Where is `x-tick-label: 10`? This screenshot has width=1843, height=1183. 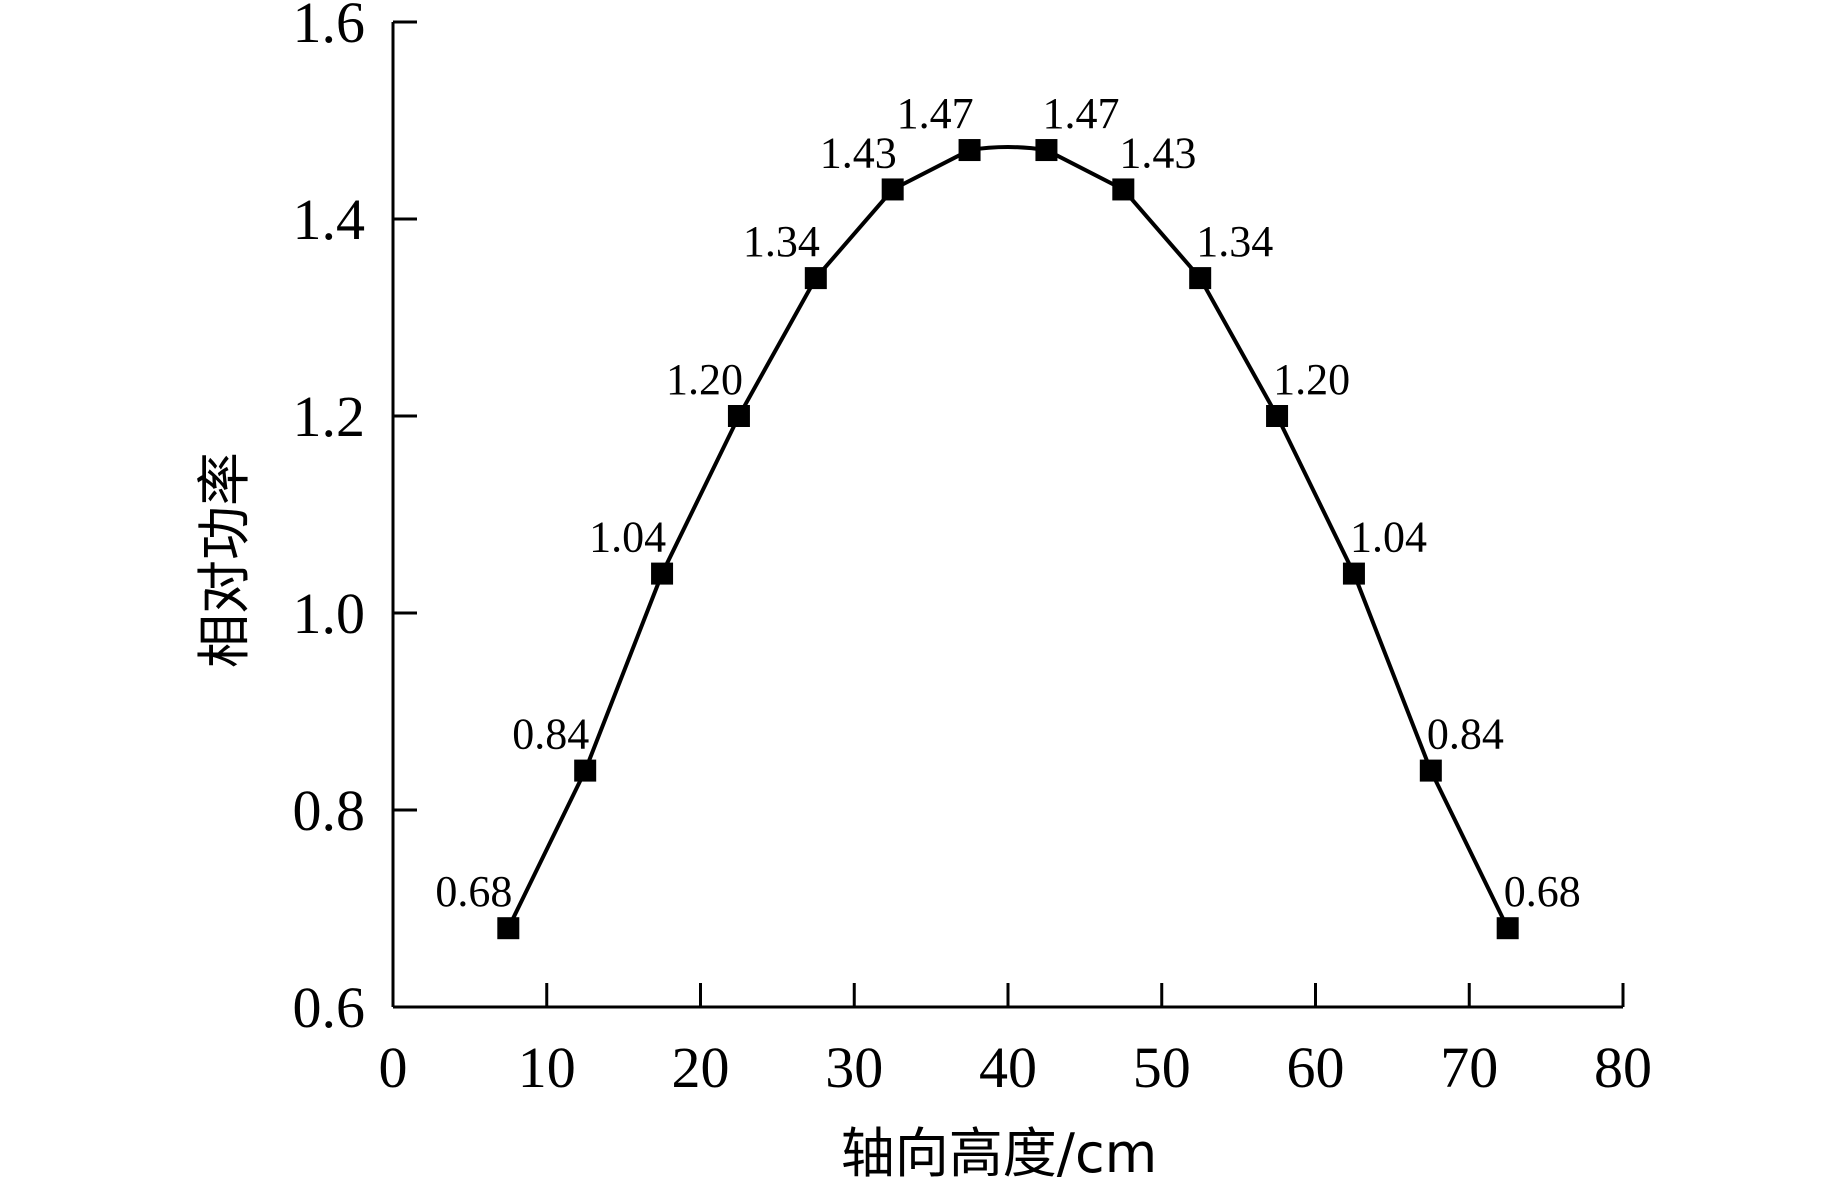 x-tick-label: 10 is located at coordinates (547, 1067).